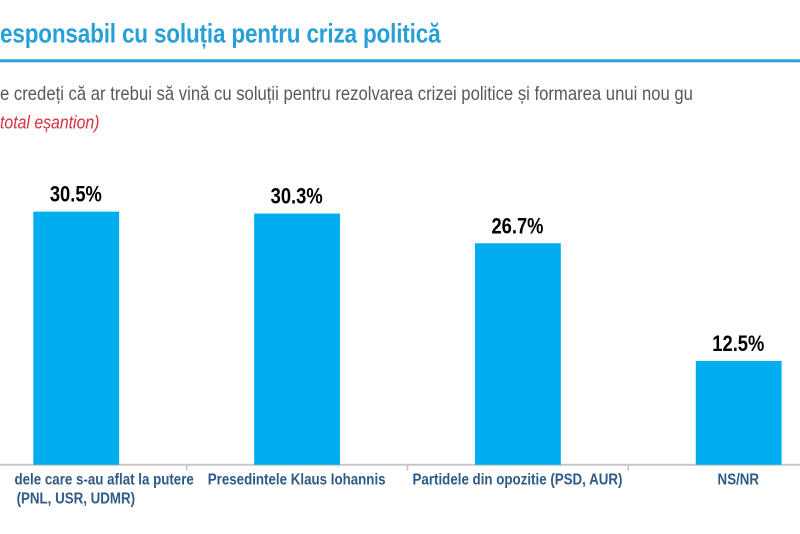 This screenshot has width=800, height=534. I want to click on category-label: (PNL, USR, UDMR), so click(76, 499).